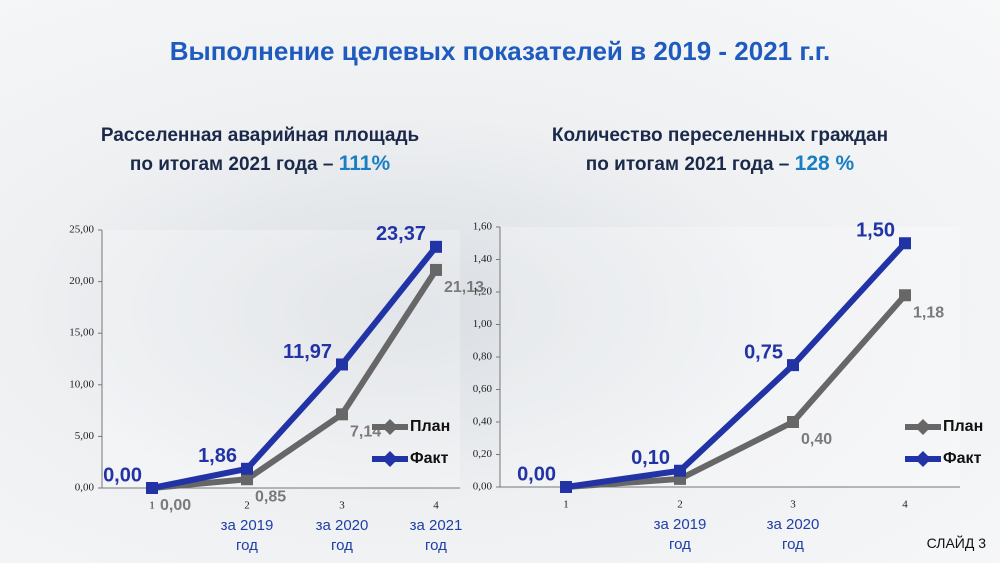 The height and width of the screenshot is (563, 1000). What do you see at coordinates (483, 357) in the screenshot?
I see `y-tick-label: 0,80` at bounding box center [483, 357].